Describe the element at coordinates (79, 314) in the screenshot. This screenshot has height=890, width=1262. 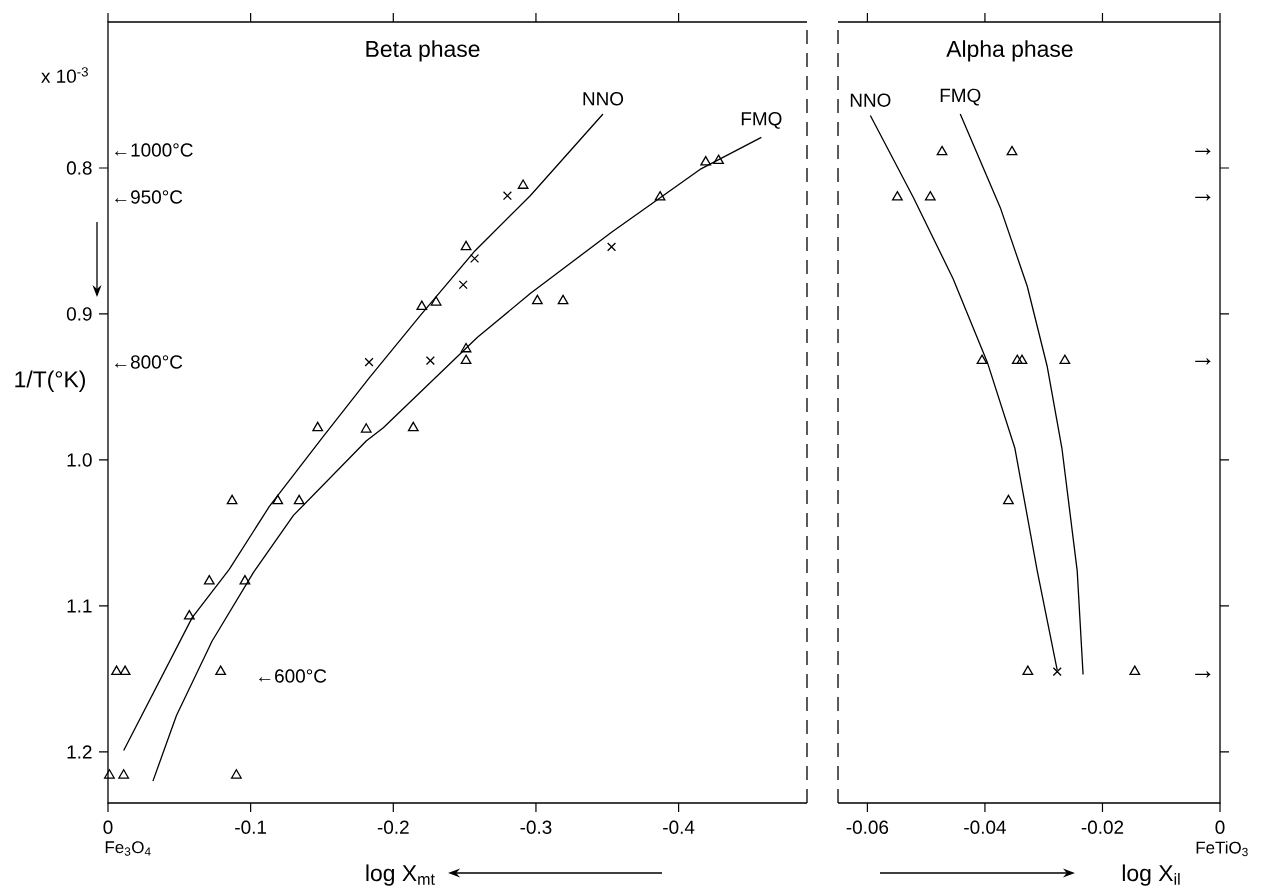
I see `y-tick-label: 0.9` at that location.